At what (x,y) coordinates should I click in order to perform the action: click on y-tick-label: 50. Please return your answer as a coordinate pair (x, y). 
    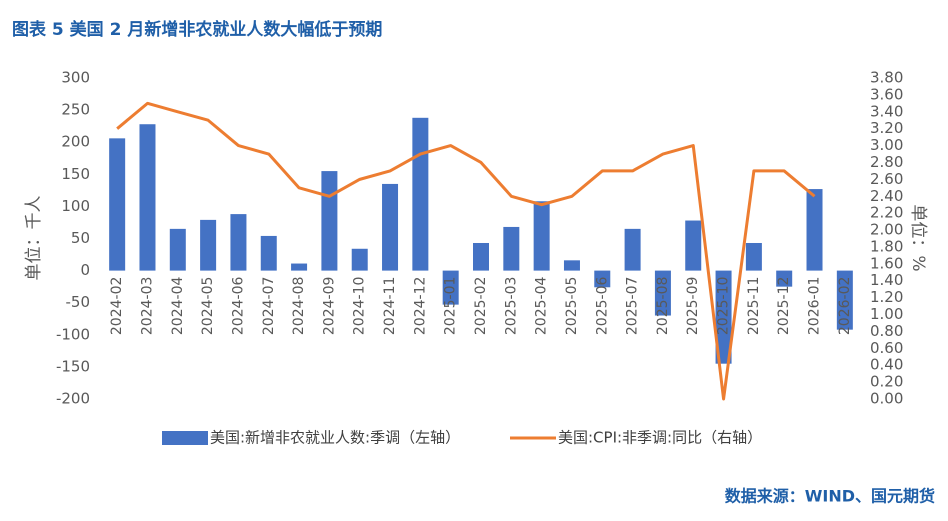
    Looking at the image, I should click on (80, 238).